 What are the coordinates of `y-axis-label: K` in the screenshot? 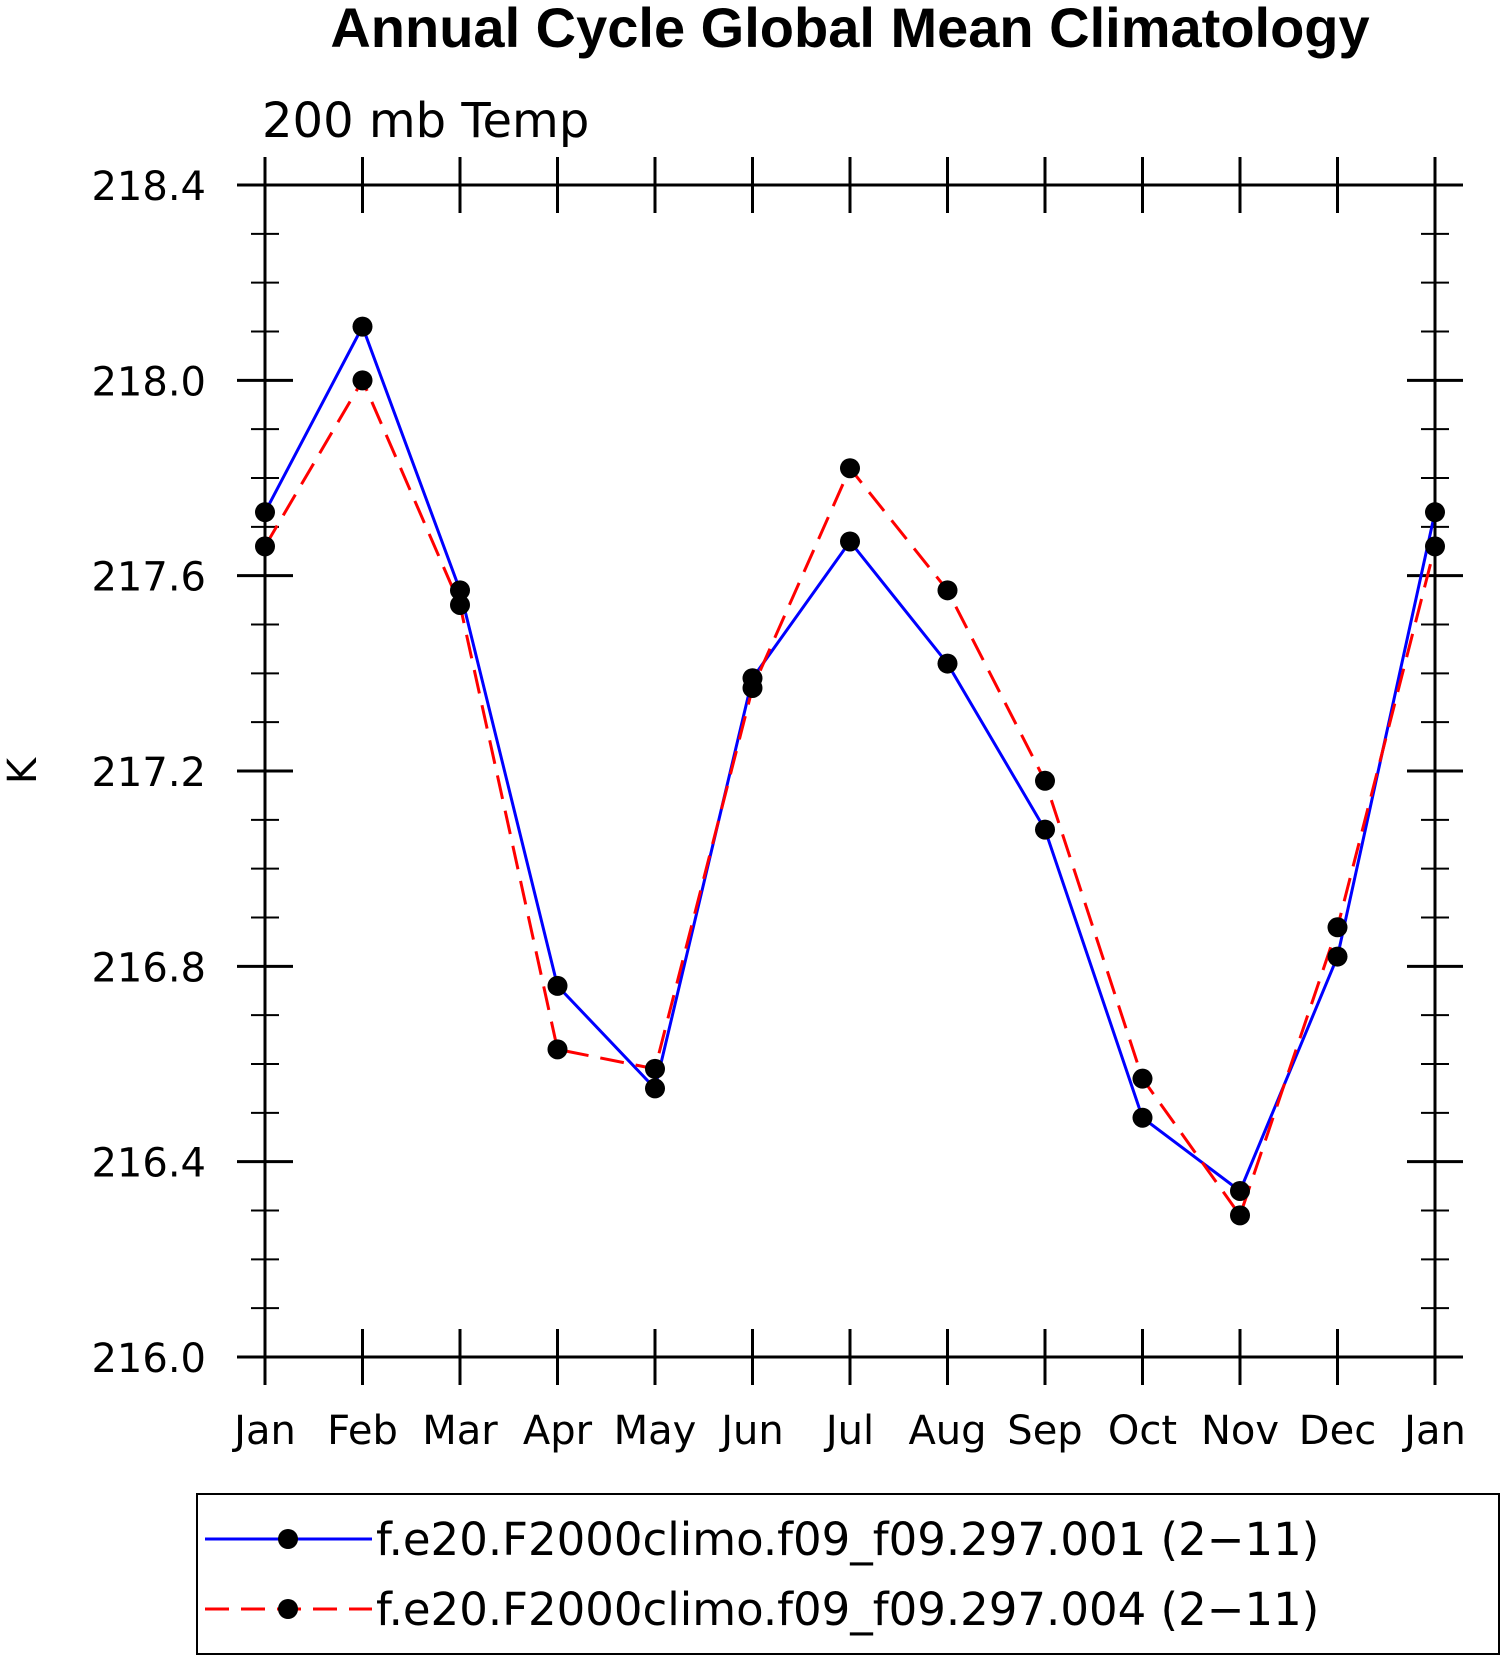 It's located at (23, 770).